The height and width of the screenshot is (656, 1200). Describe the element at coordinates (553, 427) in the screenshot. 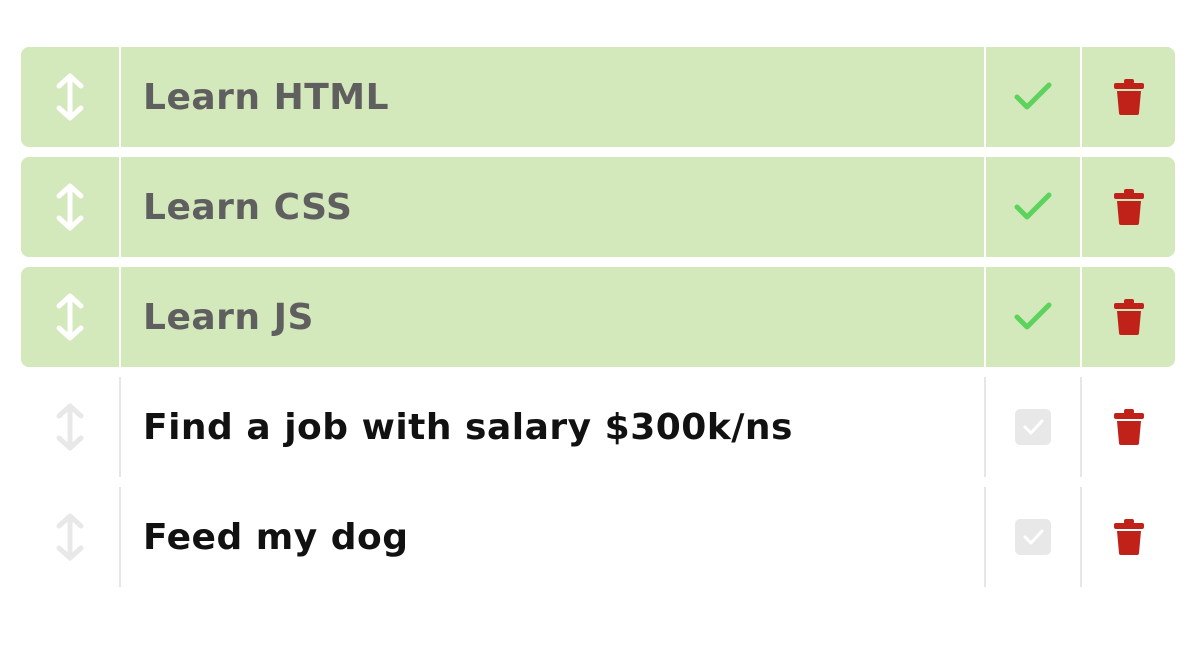

I see `todo-text: Find a job with salary $300k/ns` at that location.